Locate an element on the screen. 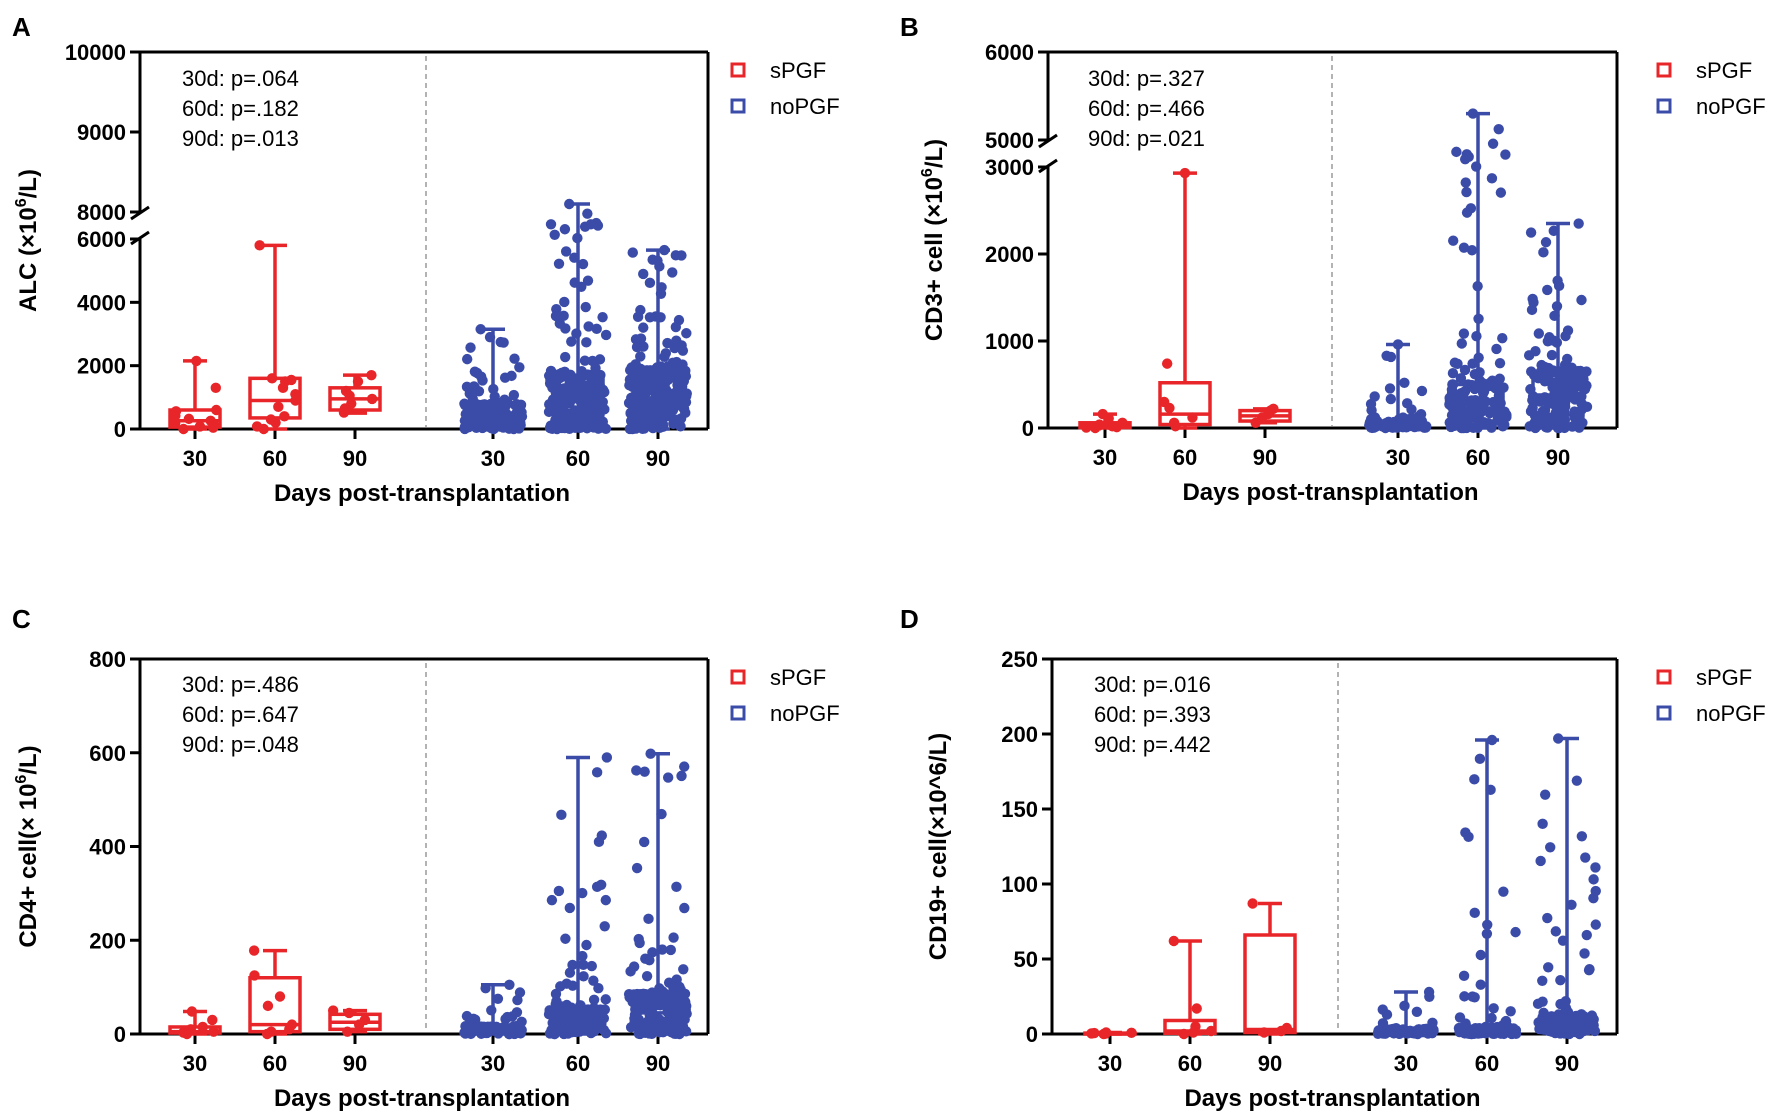  box-group is located at coordinates (275, 337).